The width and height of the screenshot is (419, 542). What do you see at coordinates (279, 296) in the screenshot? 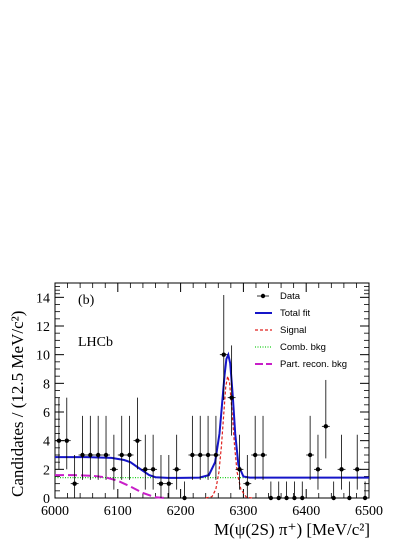
I see `legend-entry-data: Data` at bounding box center [279, 296].